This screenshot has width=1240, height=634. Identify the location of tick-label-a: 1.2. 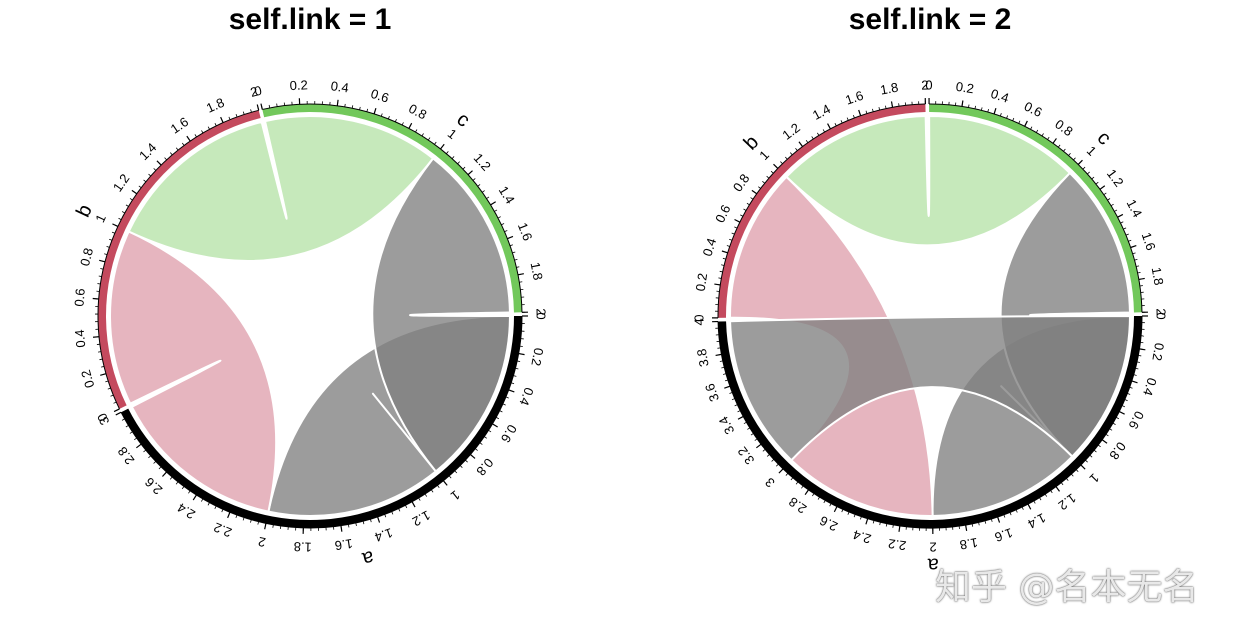
(421, 519).